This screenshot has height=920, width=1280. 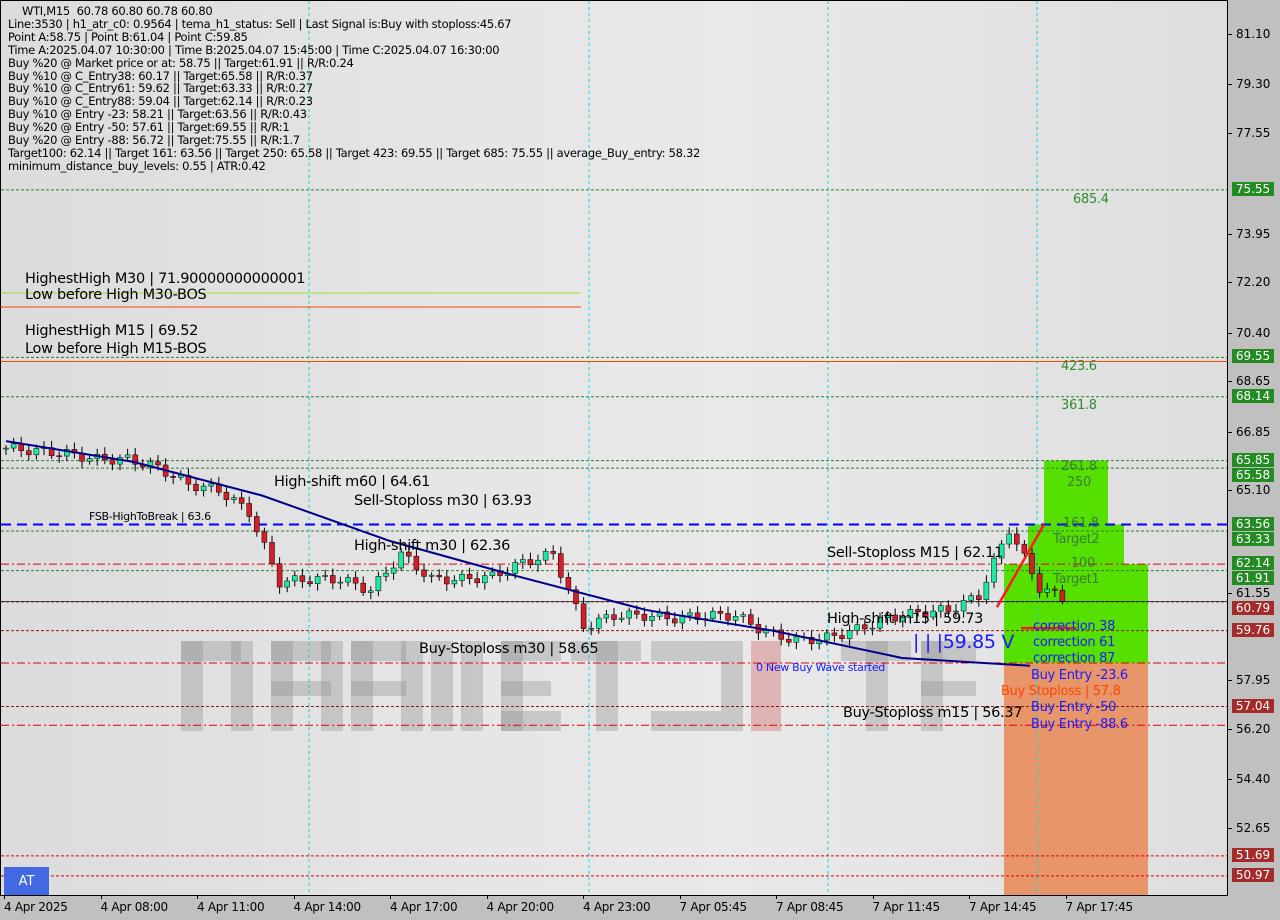 I want to click on price-badge: 57.04, so click(x=1253, y=705).